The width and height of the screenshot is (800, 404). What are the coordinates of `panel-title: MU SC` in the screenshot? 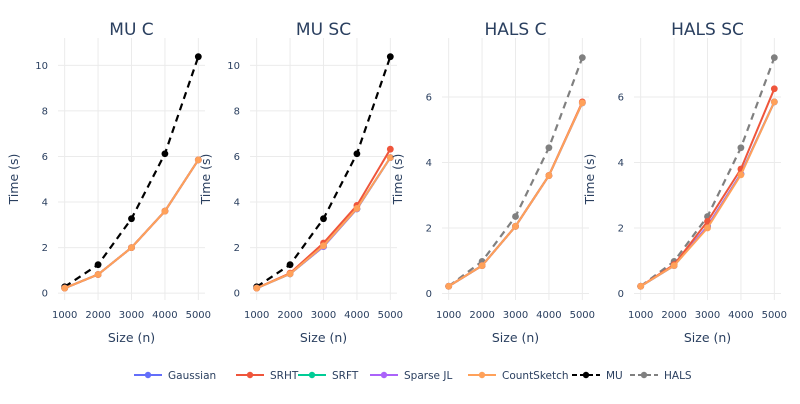 It's located at (323, 30).